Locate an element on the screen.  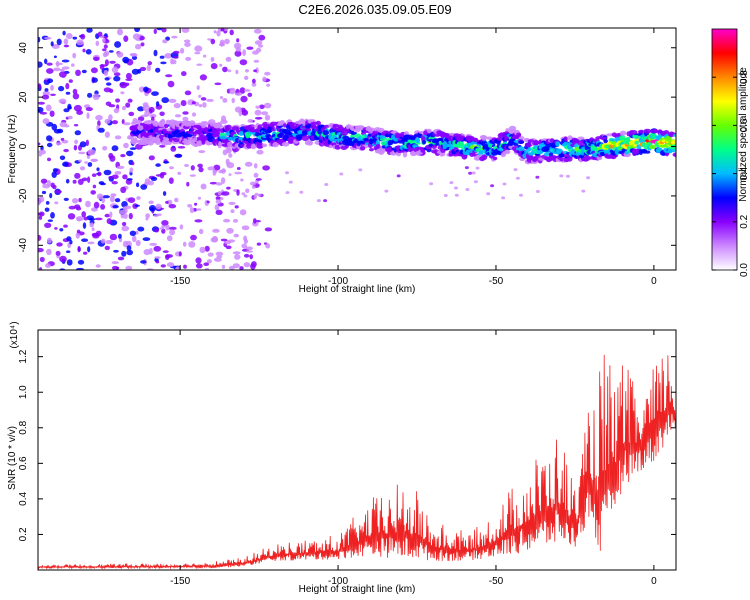
colorbar-label: Normalized spectral amplitude is located at coordinates (743, 134).